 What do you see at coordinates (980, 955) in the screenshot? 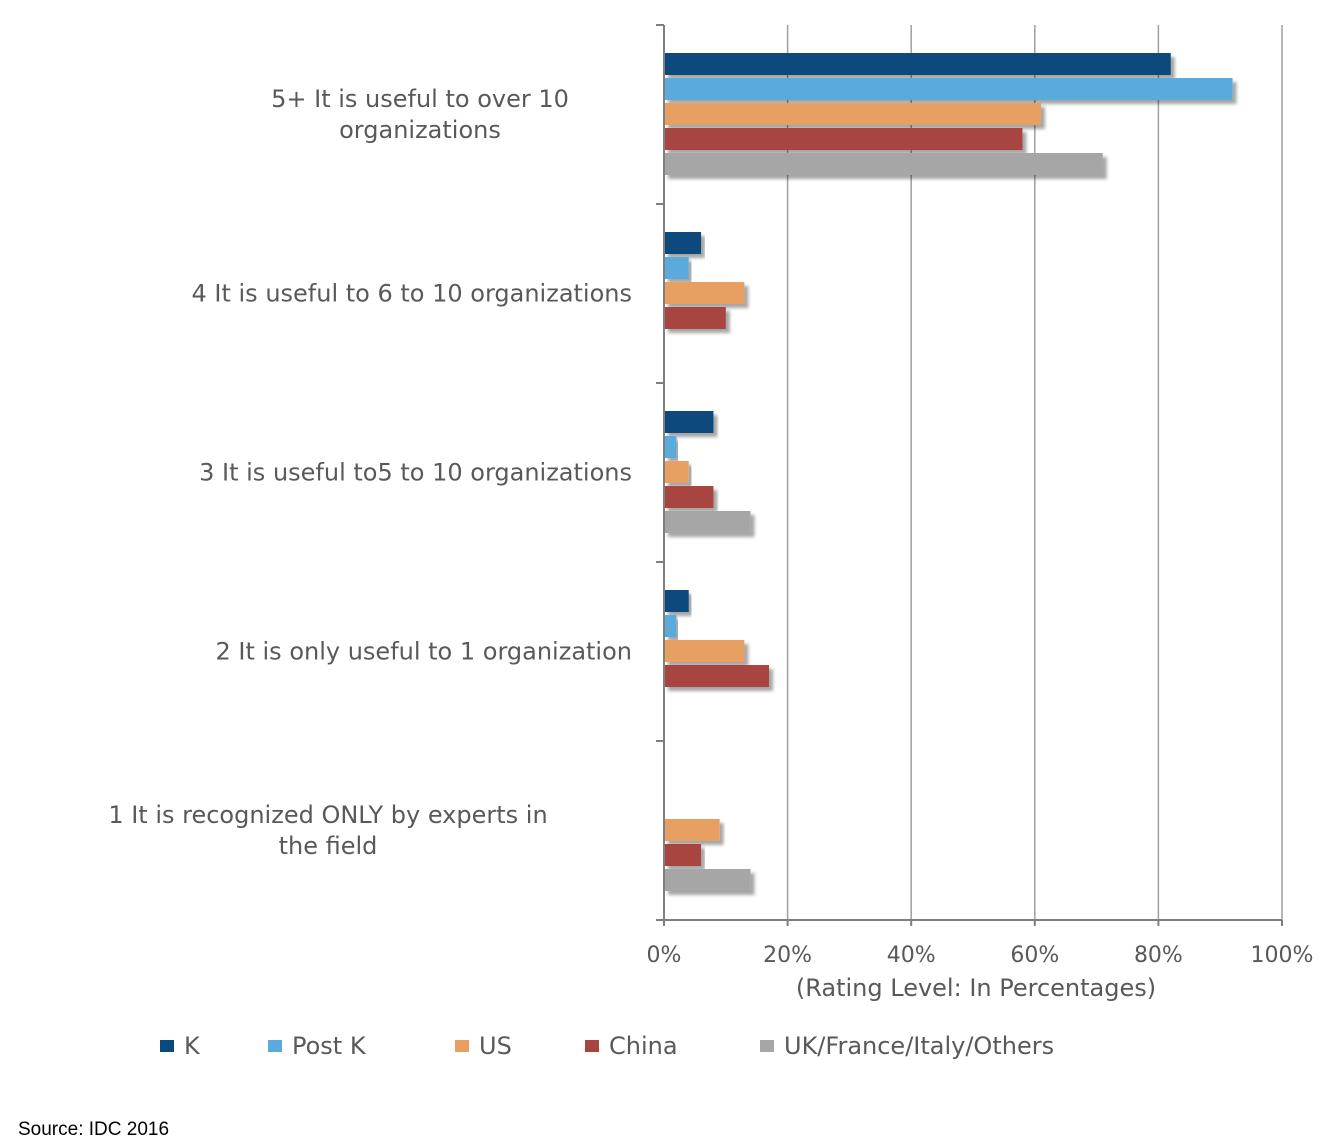
I see `x-tick-labels: 0% 20% 40% 60% 80% 100%` at bounding box center [980, 955].